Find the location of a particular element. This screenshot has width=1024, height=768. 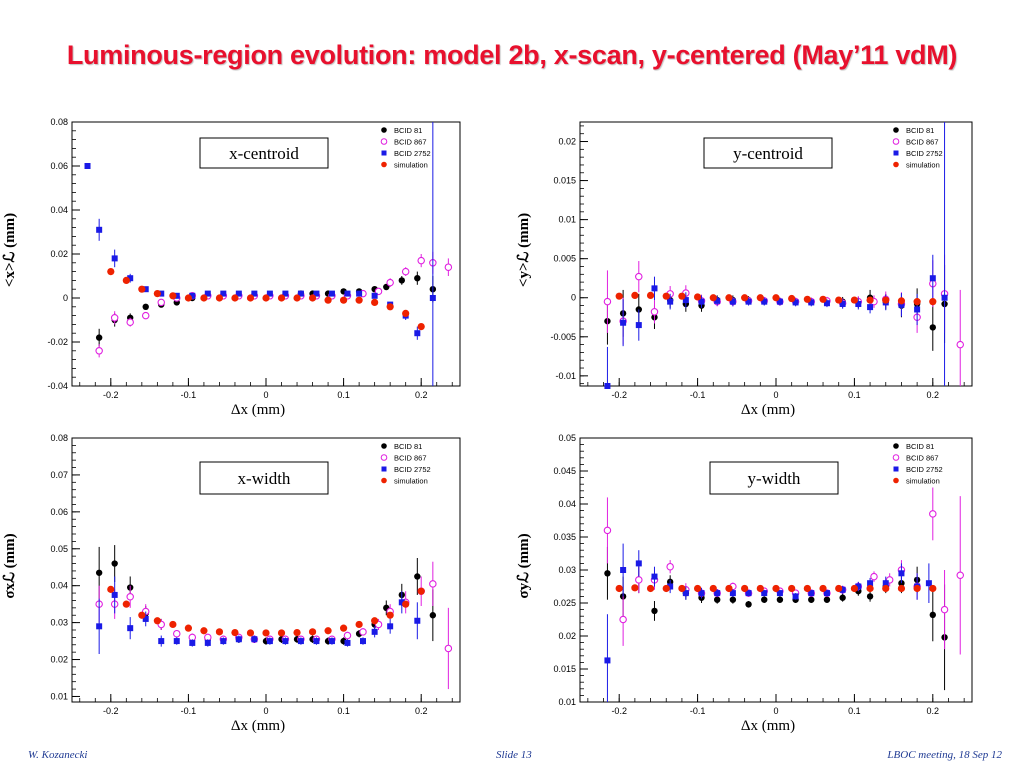

x-tick-label: 0.2 is located at coordinates (933, 711).